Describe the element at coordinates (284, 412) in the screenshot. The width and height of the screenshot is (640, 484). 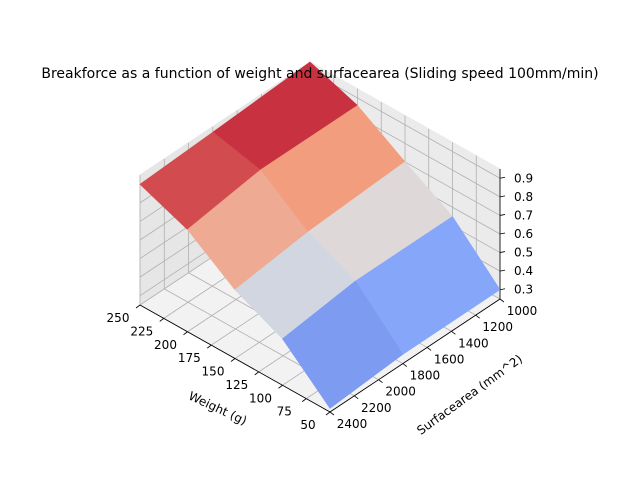
I see `x-tick-label: 75` at that location.